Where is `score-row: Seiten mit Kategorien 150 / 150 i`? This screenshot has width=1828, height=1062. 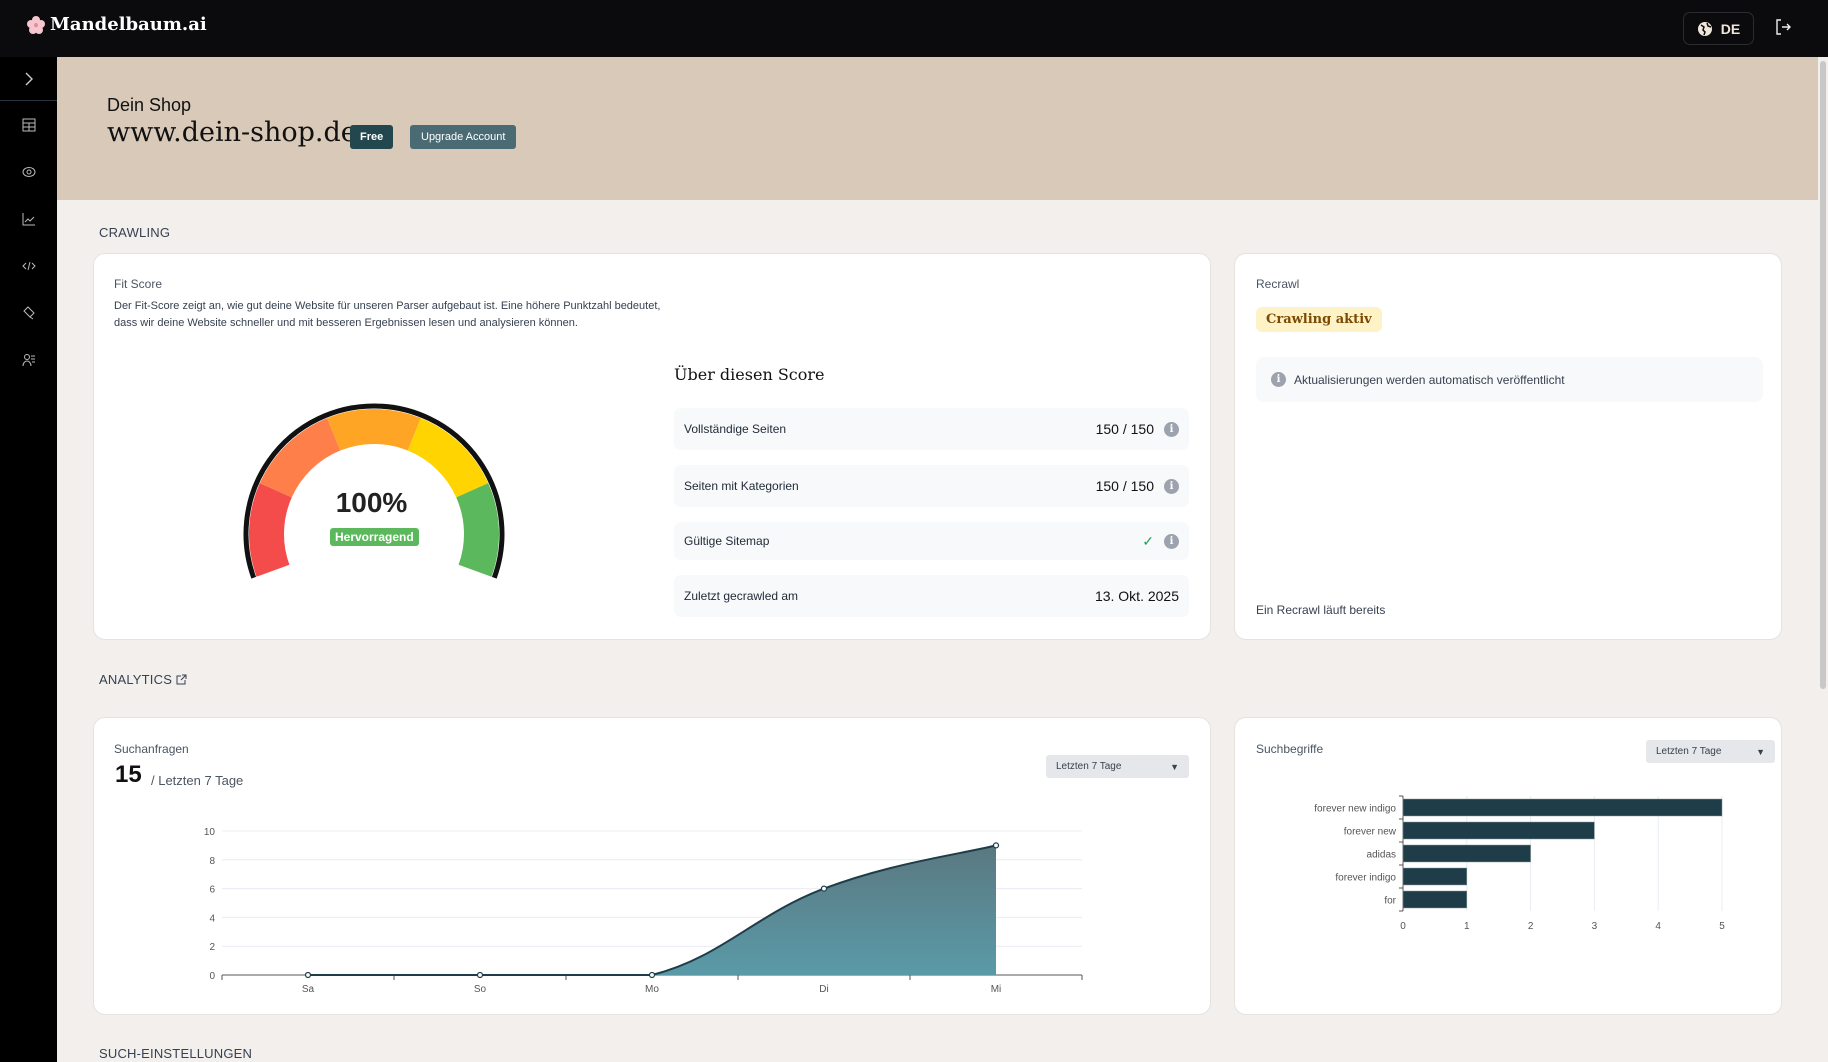
score-row: Seiten mit Kategorien 150 / 150 i is located at coordinates (931, 486).